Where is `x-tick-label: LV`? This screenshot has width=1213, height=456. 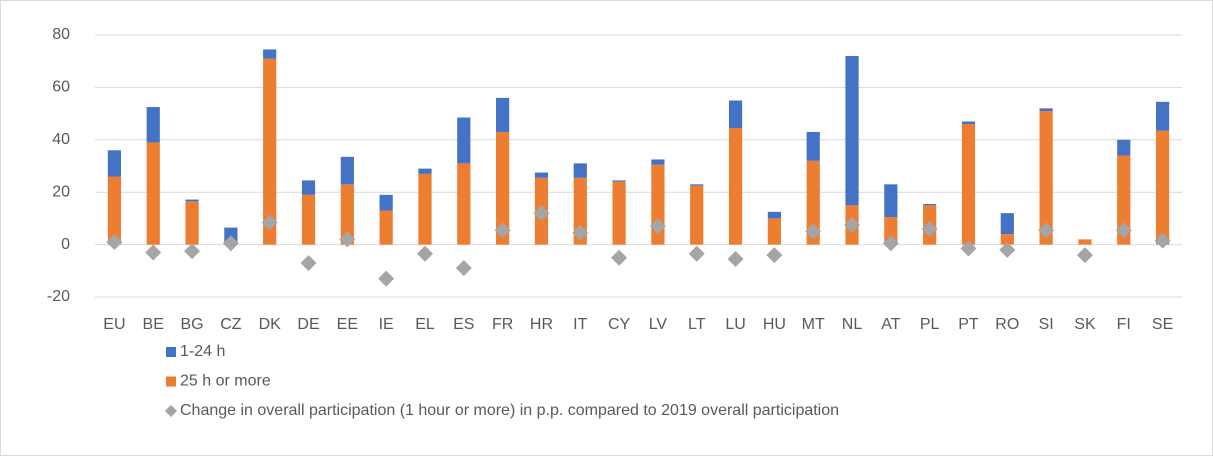 x-tick-label: LV is located at coordinates (658, 324).